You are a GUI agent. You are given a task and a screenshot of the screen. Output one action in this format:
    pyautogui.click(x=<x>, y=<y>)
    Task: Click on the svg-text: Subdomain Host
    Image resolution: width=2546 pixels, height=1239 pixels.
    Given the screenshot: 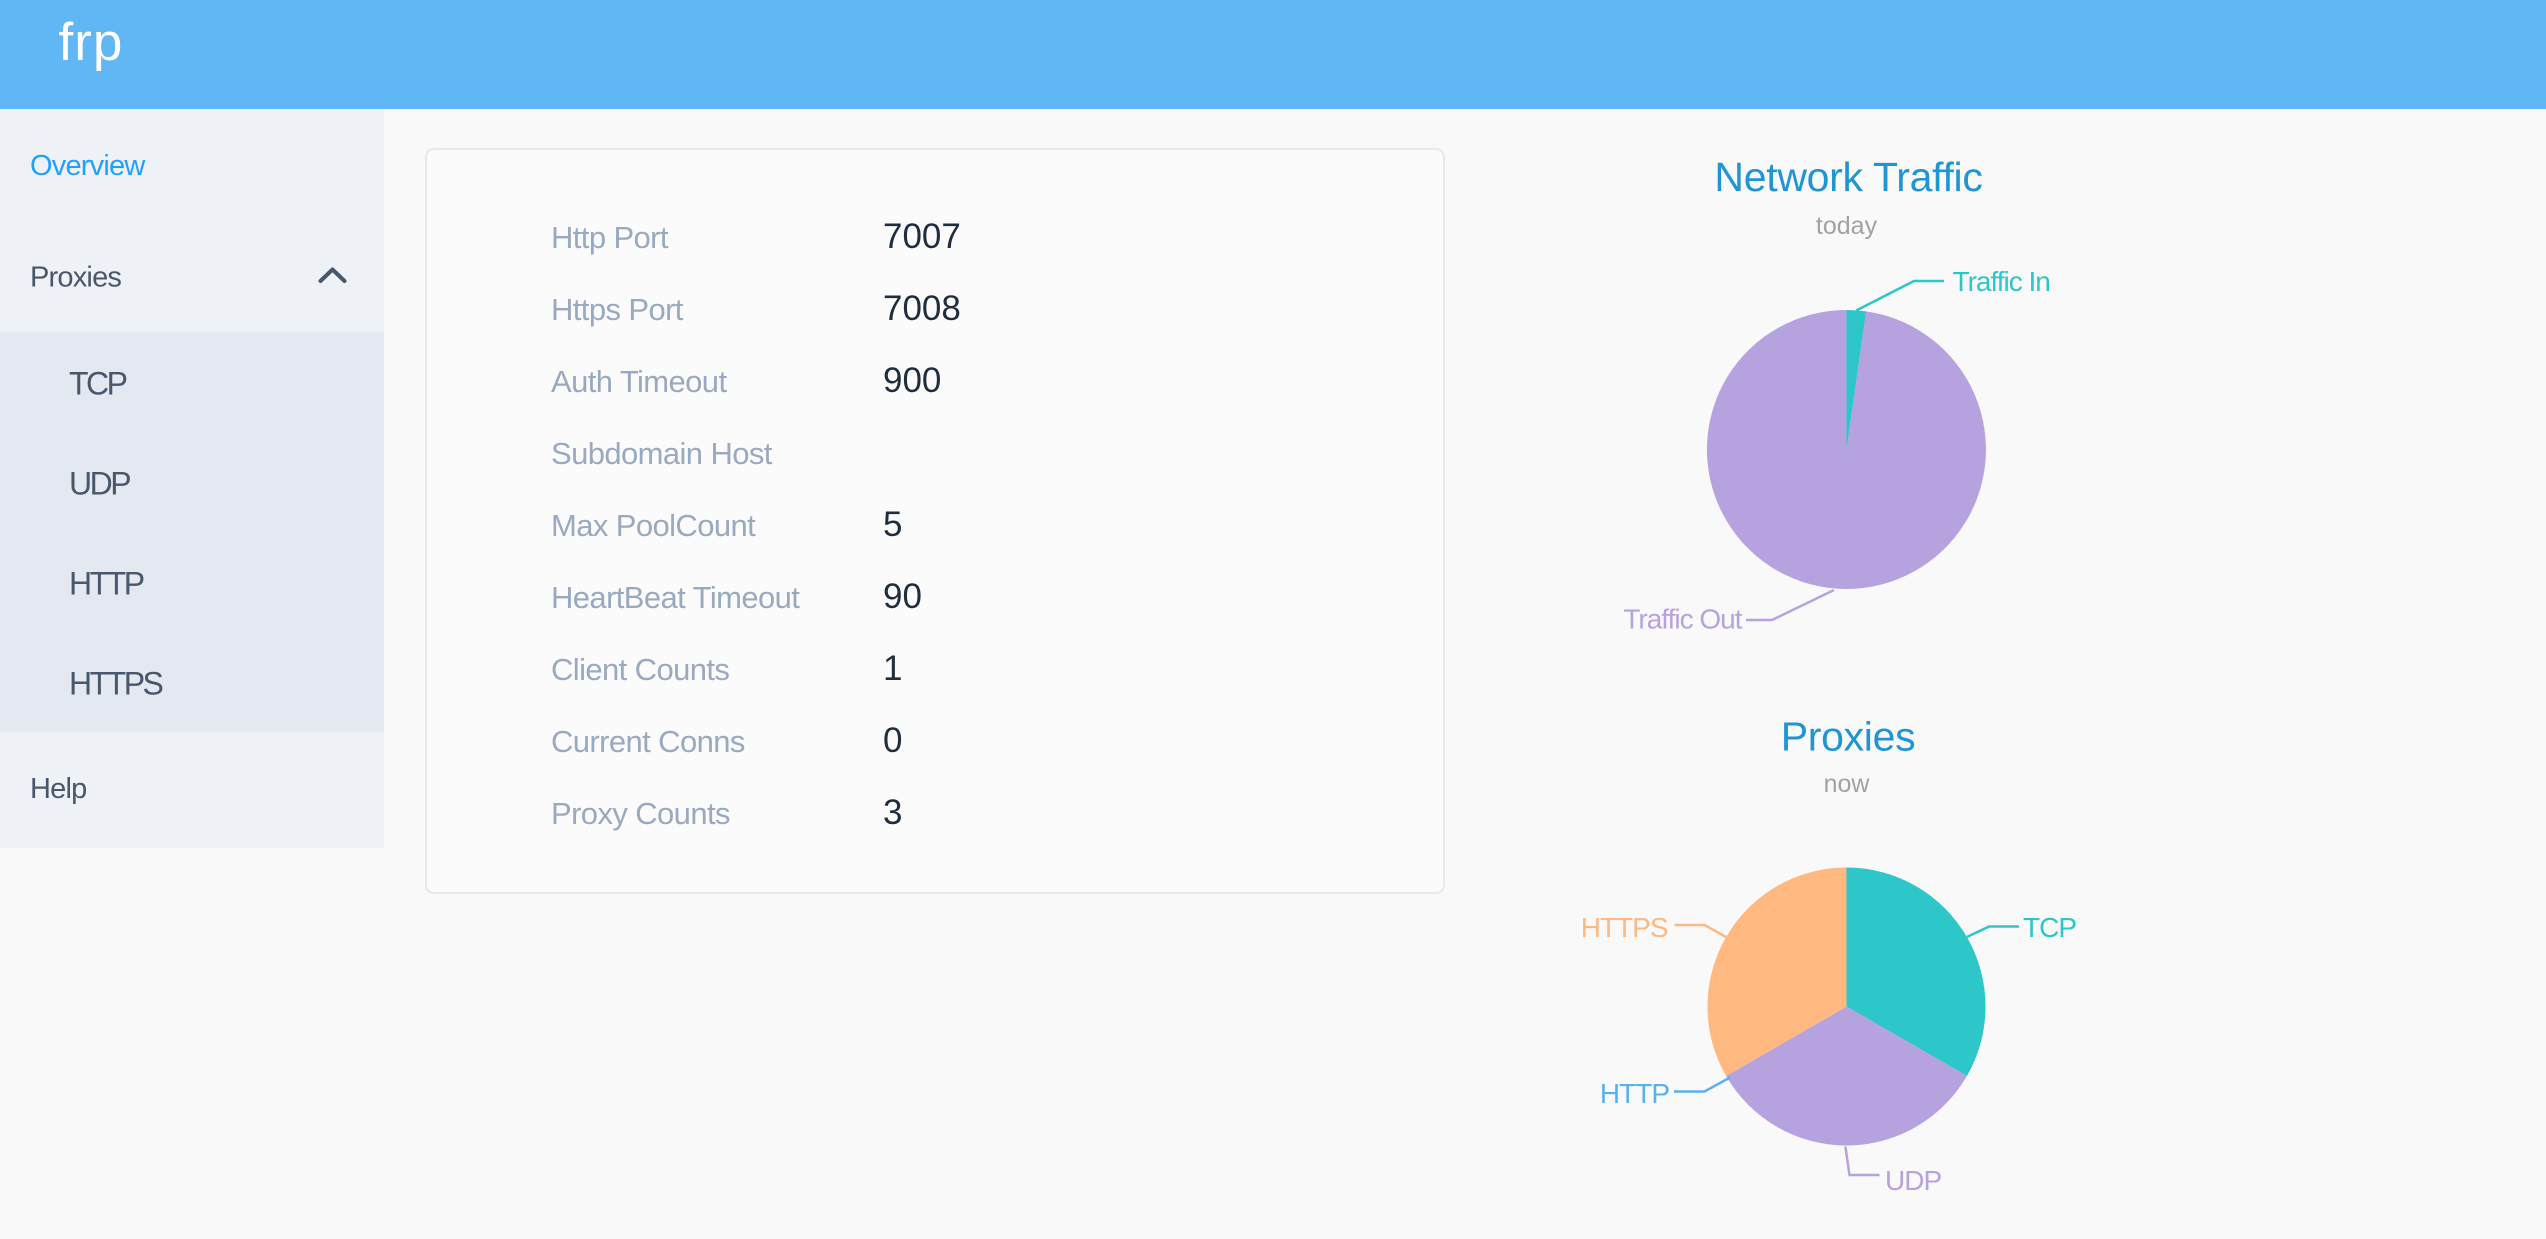 What is the action you would take?
    pyautogui.click(x=662, y=453)
    